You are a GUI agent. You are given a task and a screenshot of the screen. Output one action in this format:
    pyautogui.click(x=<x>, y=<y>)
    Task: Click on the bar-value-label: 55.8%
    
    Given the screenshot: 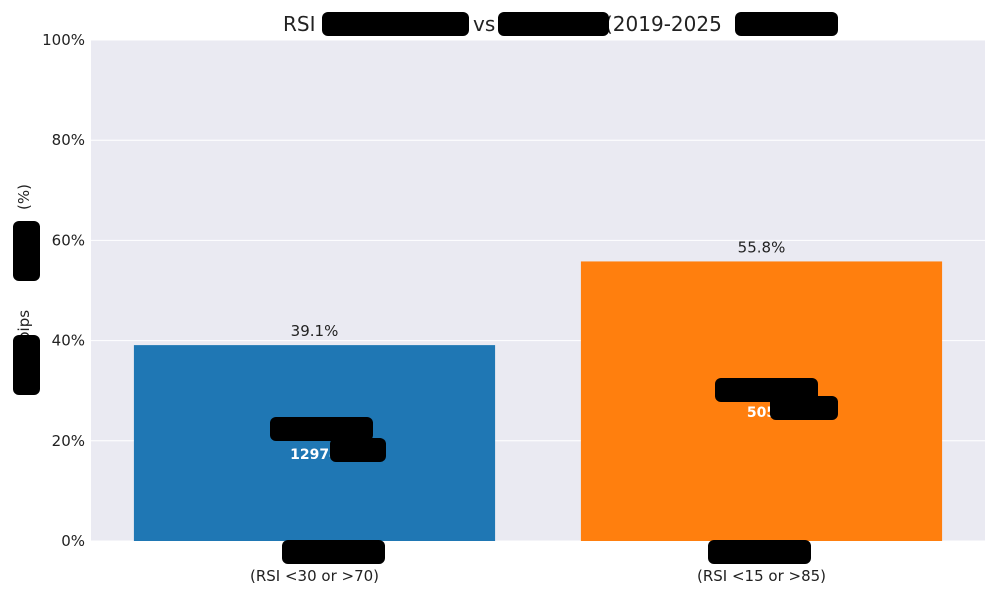 What is the action you would take?
    pyautogui.click(x=762, y=247)
    